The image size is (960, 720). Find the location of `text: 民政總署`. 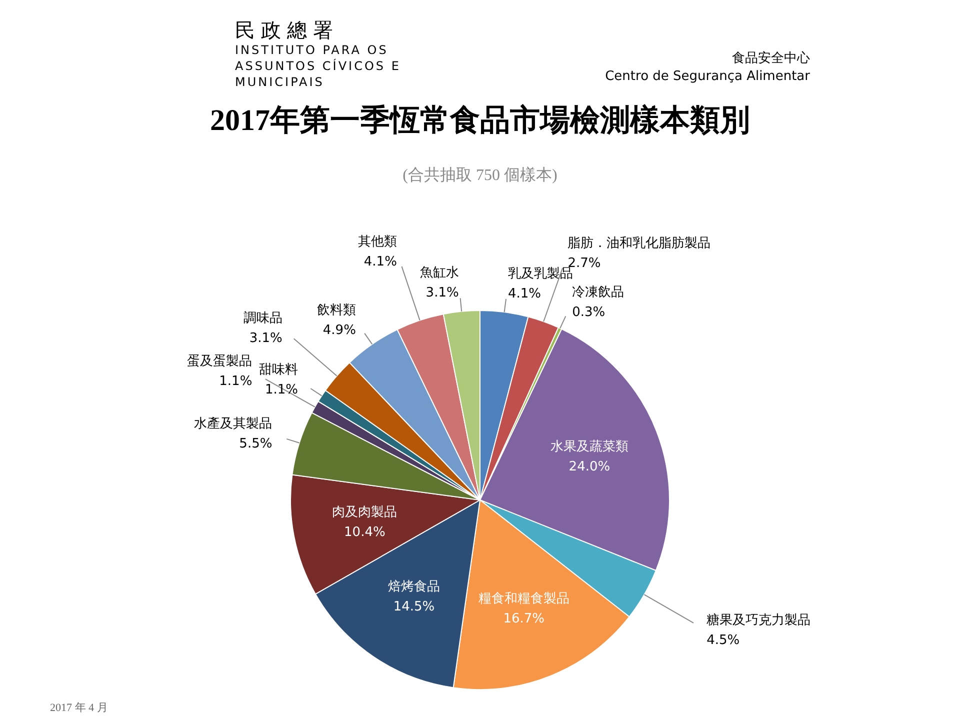

text: 民政總署 is located at coordinates (287, 30).